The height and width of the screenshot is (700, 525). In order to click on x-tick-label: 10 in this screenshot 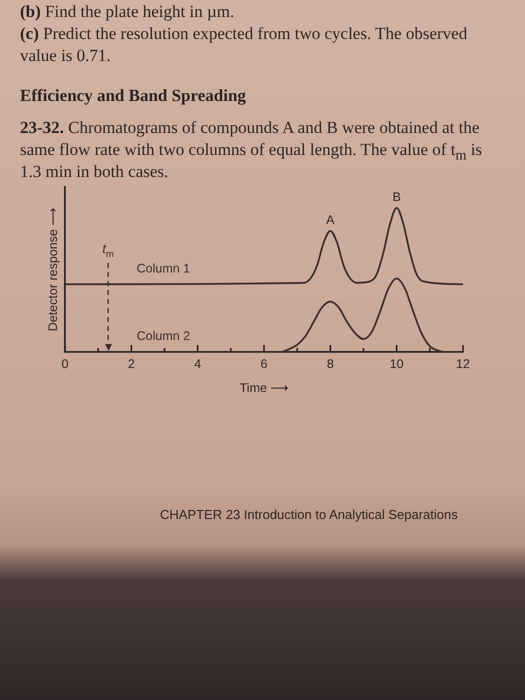, I will do `click(397, 363)`.